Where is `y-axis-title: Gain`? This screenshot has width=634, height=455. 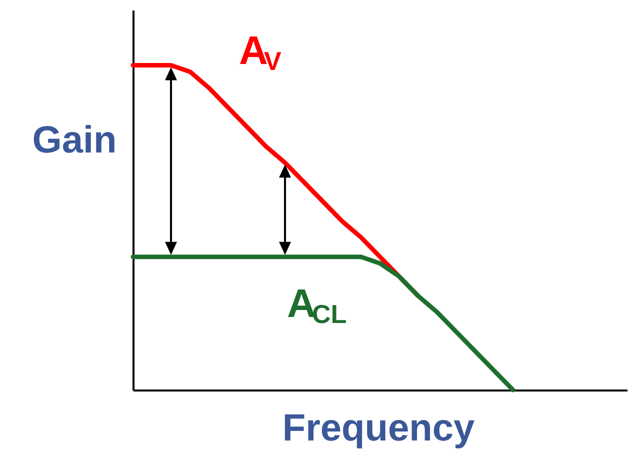
y-axis-title: Gain is located at coordinates (74, 141).